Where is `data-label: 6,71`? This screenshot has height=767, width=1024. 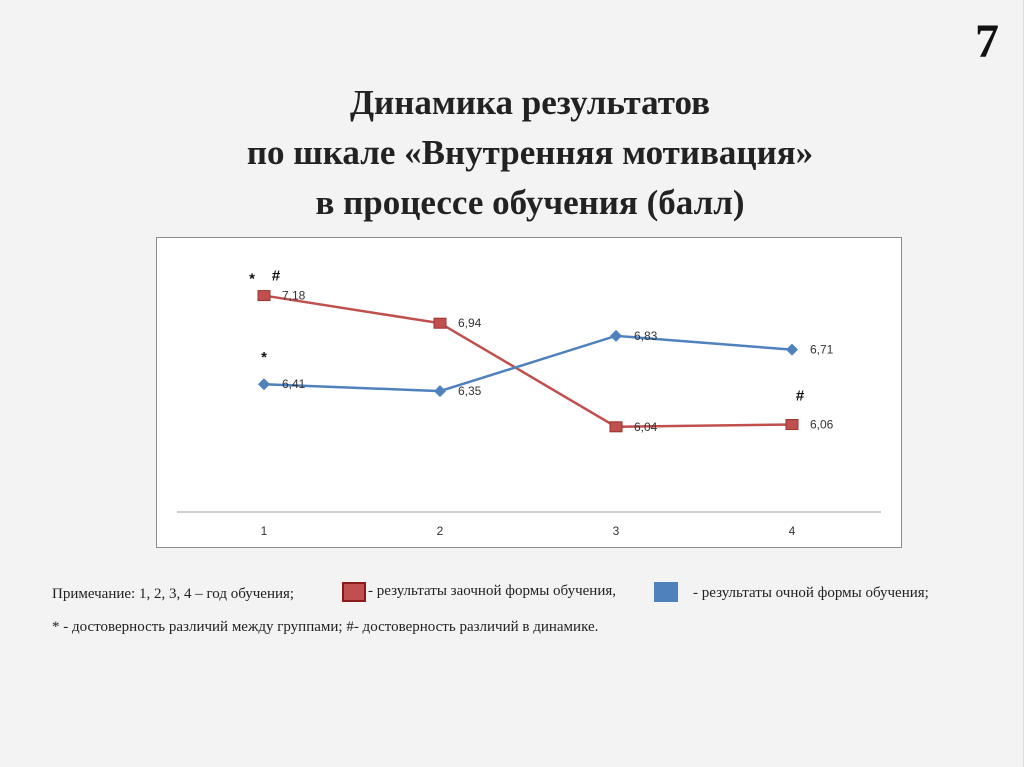
data-label: 6,71 is located at coordinates (822, 350).